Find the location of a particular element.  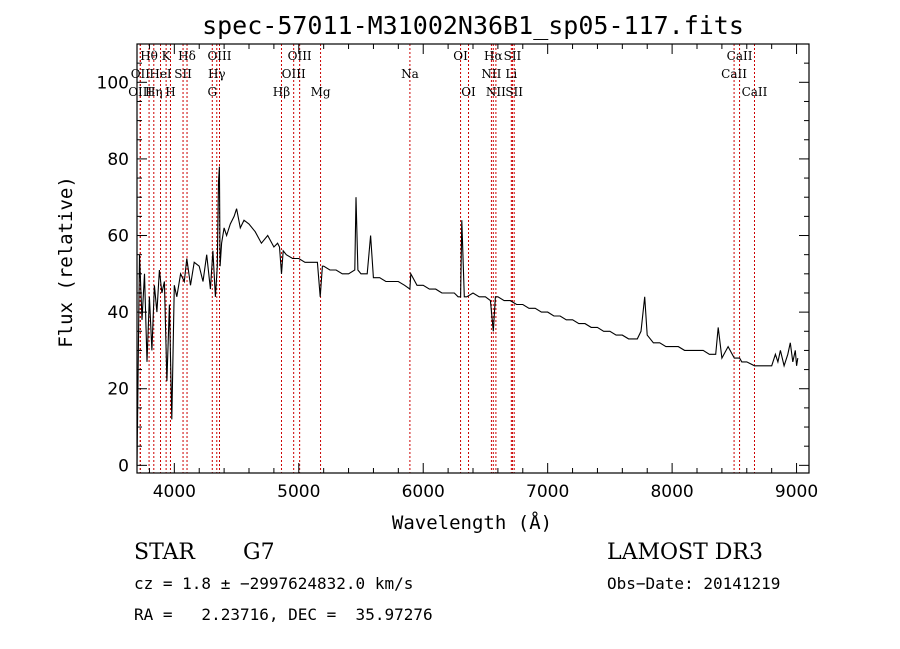

spectral-line-label: OII is located at coordinates (141, 74).